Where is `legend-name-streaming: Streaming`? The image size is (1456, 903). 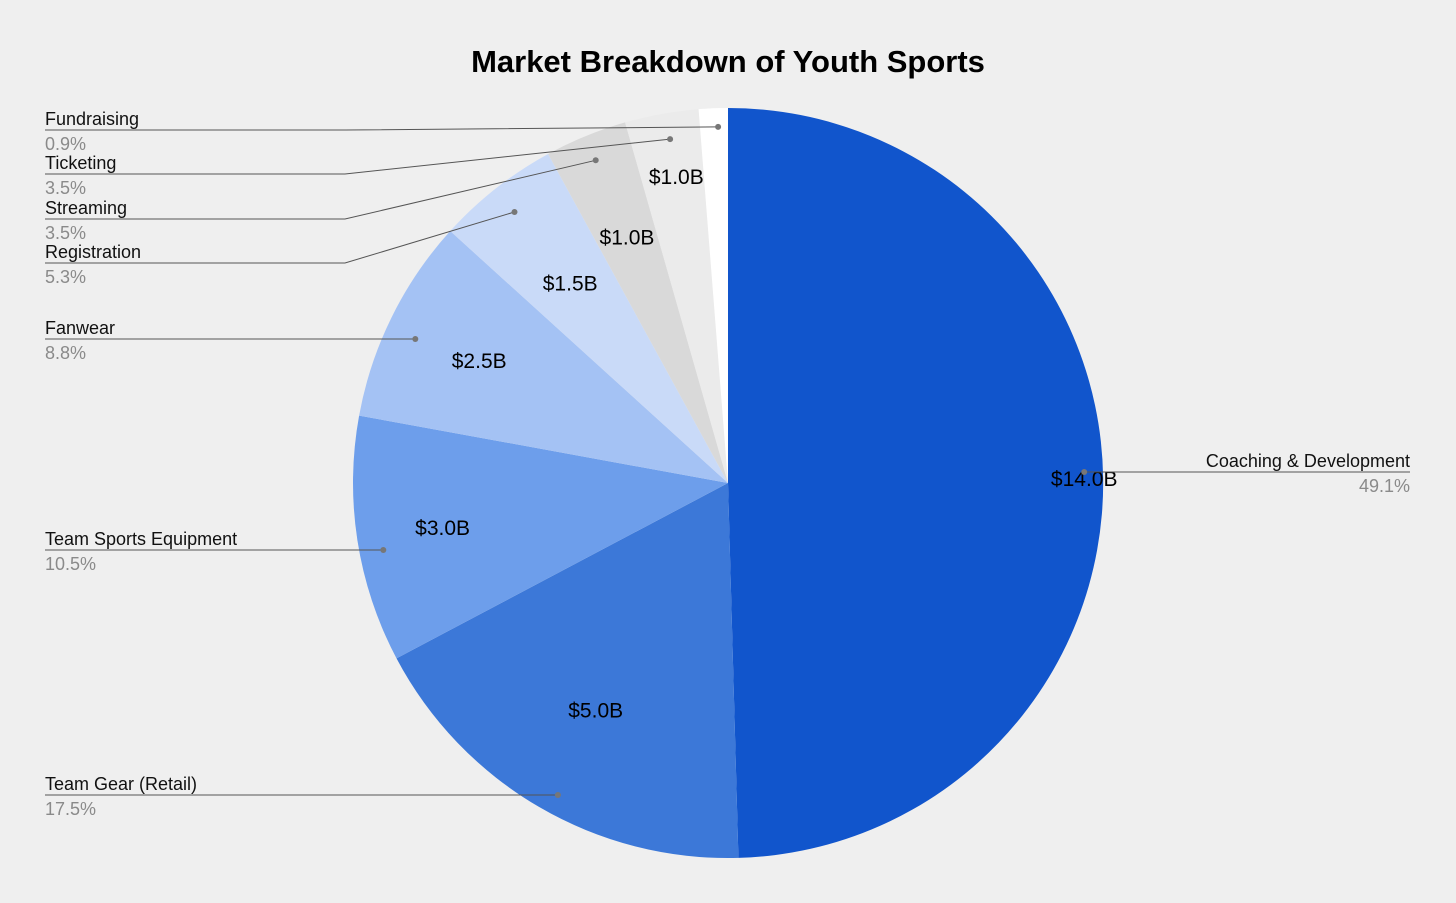
legend-name-streaming: Streaming is located at coordinates (86, 208).